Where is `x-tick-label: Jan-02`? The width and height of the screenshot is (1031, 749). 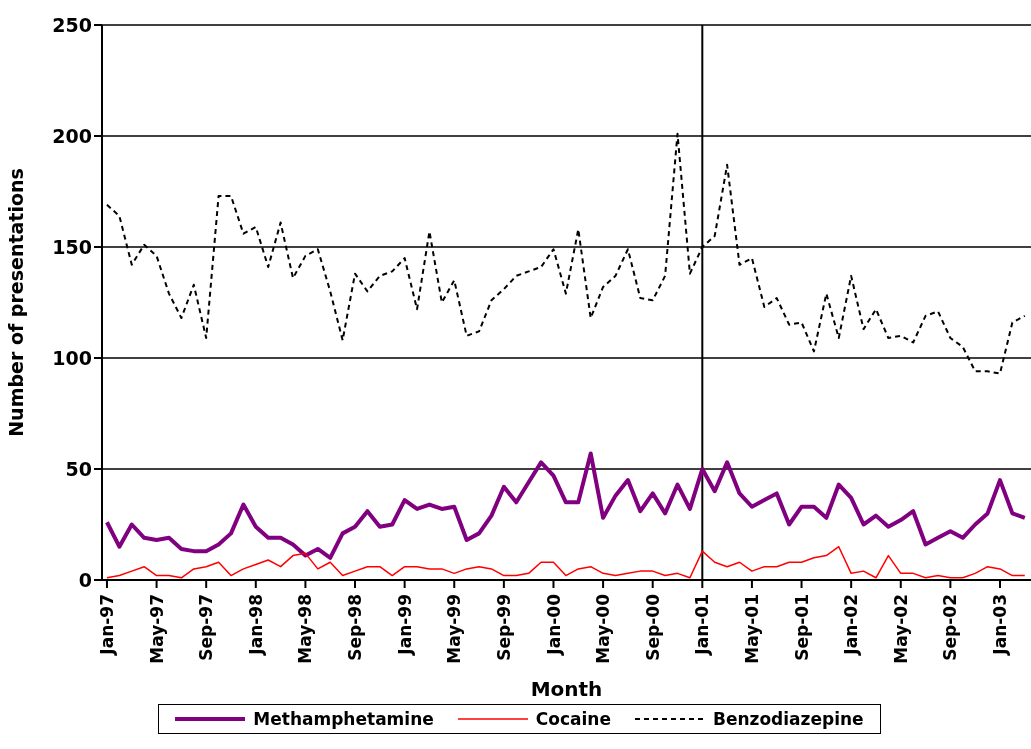
x-tick-label: Jan-02 is located at coordinates (851, 625).